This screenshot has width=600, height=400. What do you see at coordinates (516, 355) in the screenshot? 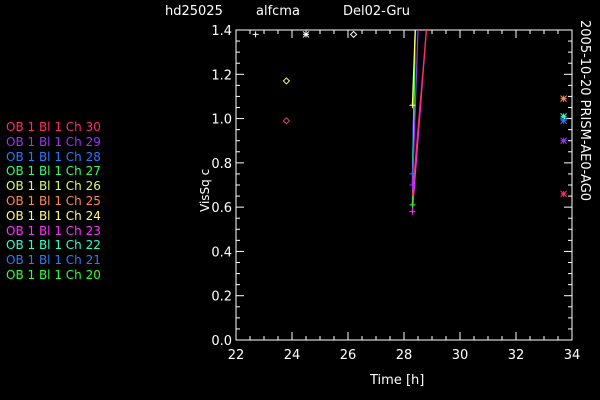
I see `x-tick-label: 32` at bounding box center [516, 355].